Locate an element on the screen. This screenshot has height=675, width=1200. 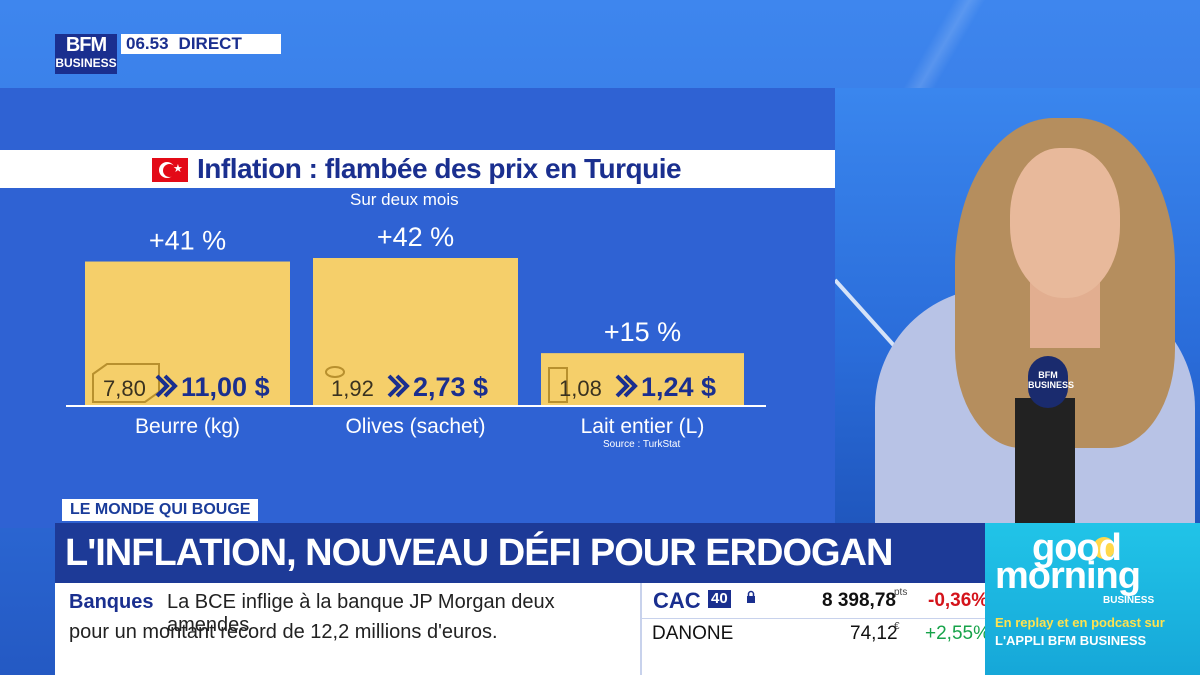
bar-value-label: +42 % is located at coordinates (415, 237).